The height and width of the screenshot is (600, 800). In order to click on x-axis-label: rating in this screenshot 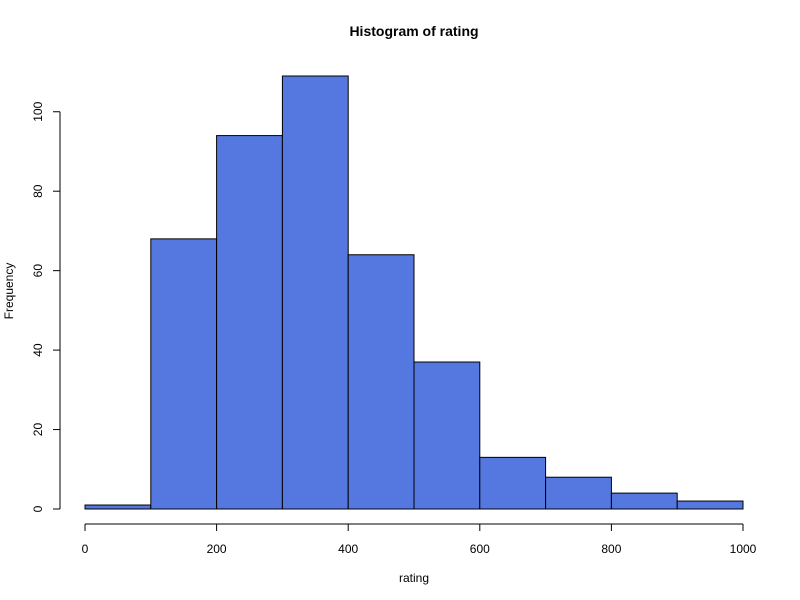, I will do `click(414, 578)`.